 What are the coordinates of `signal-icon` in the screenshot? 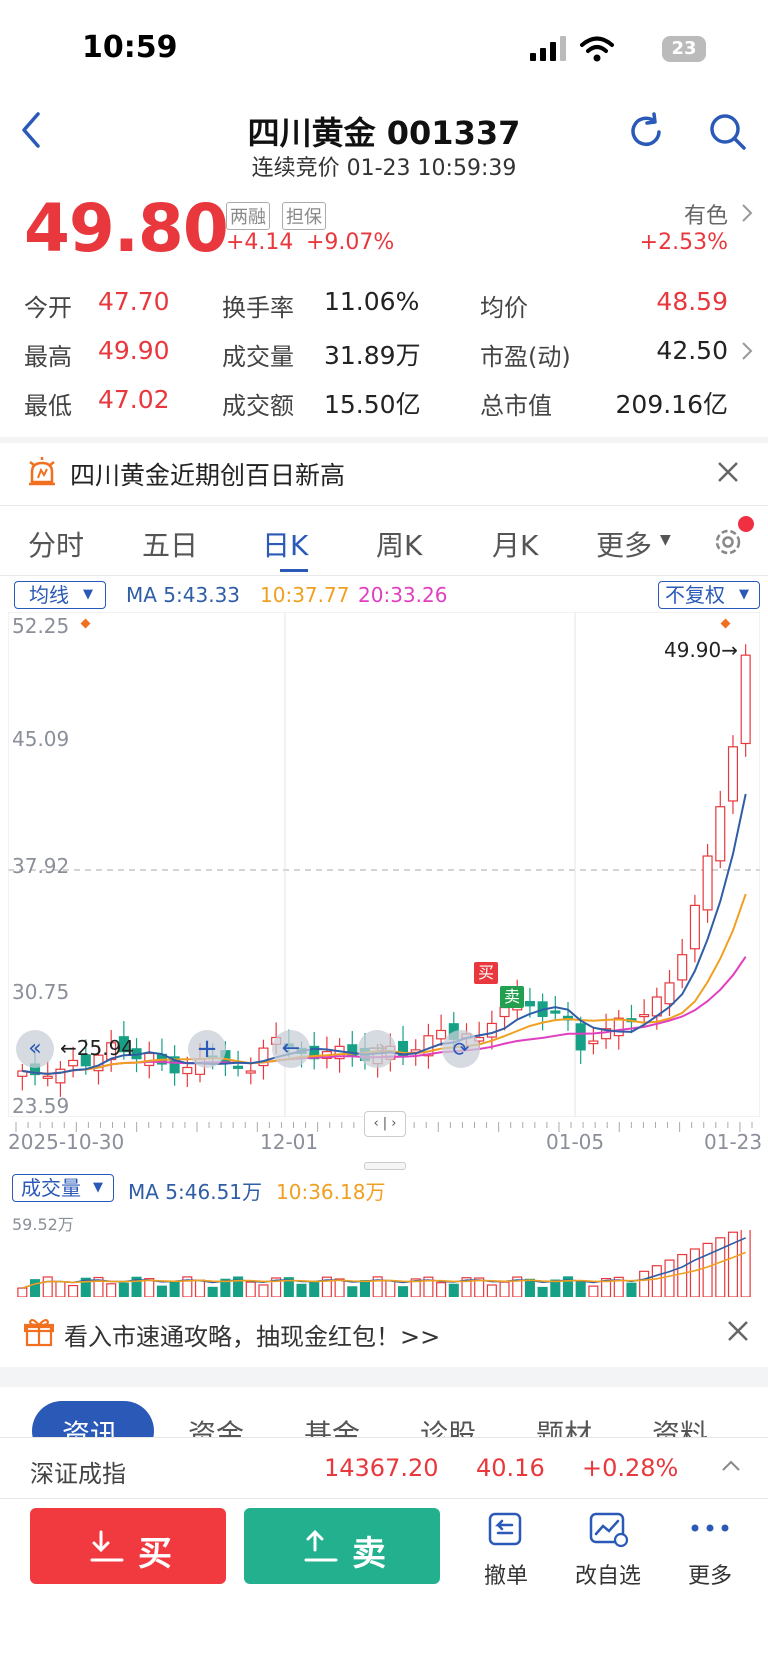 It's located at (548, 48).